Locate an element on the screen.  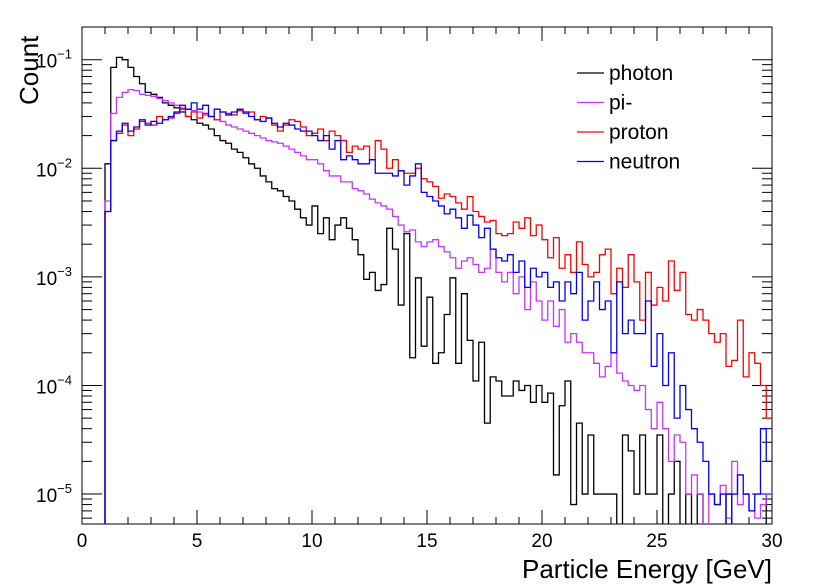
x-tick-label: 0 is located at coordinates (82, 541).